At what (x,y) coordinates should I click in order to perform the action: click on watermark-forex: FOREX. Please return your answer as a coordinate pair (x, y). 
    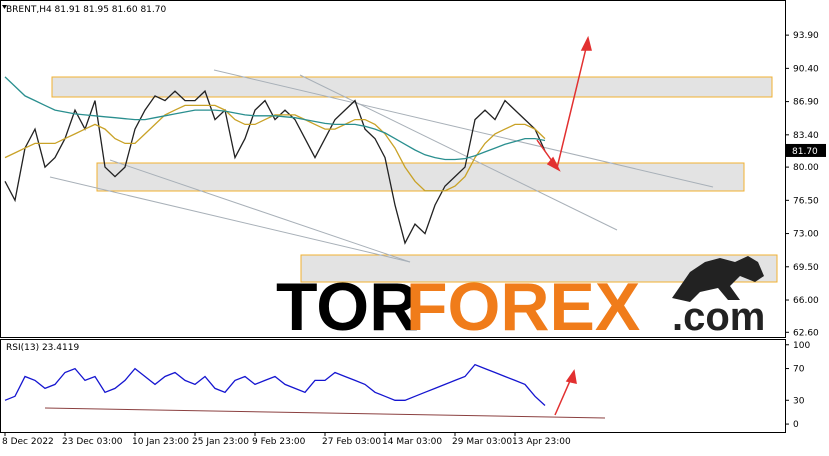
    Looking at the image, I should click on (523, 307).